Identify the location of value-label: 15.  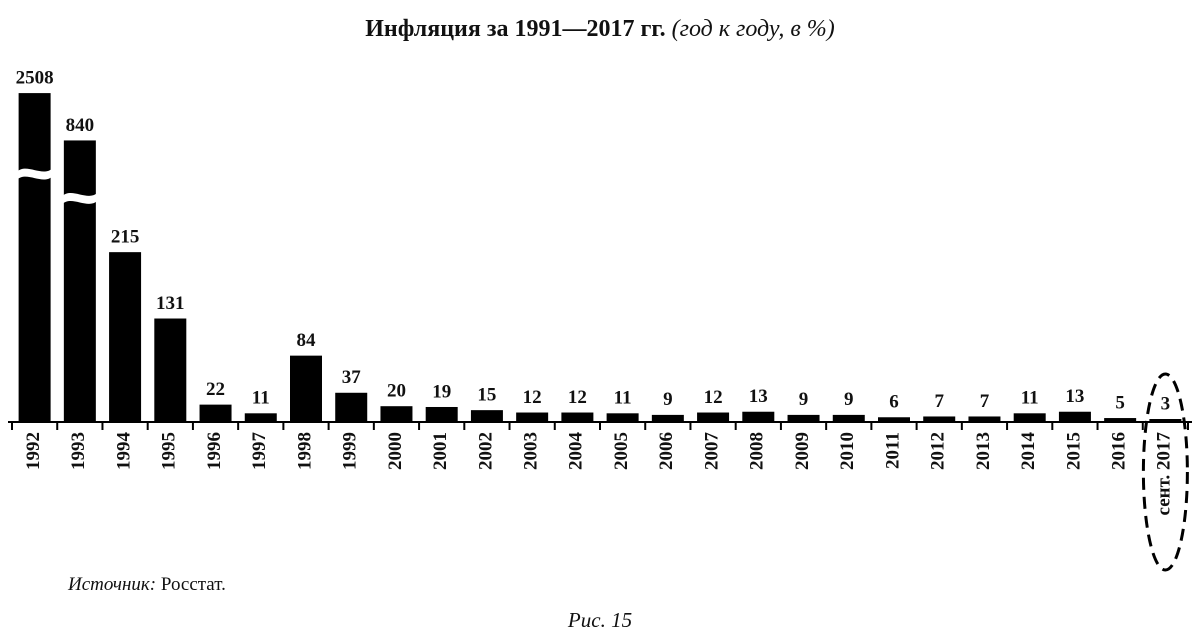
(486, 395).